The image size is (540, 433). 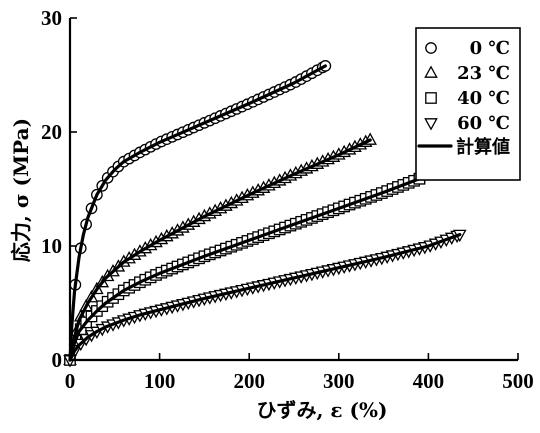 What do you see at coordinates (299, 373) in the screenshot?
I see `x-axis-ticks: 0 100 200 300 400 500` at bounding box center [299, 373].